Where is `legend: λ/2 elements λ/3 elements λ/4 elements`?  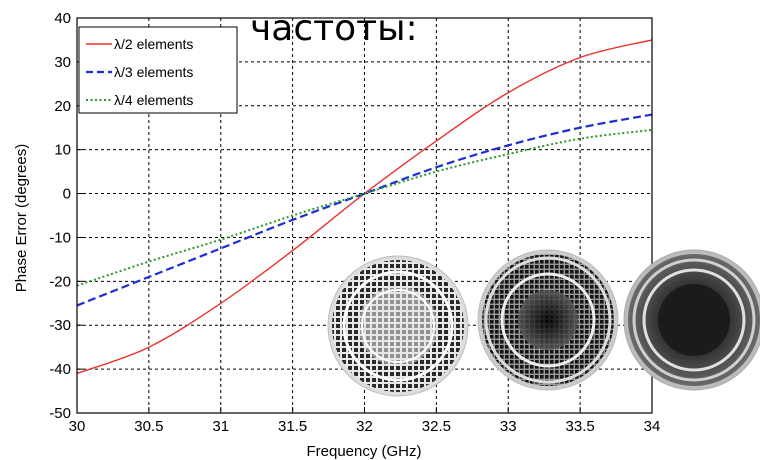 legend: λ/2 elements λ/3 elements λ/4 elements is located at coordinates (158, 70).